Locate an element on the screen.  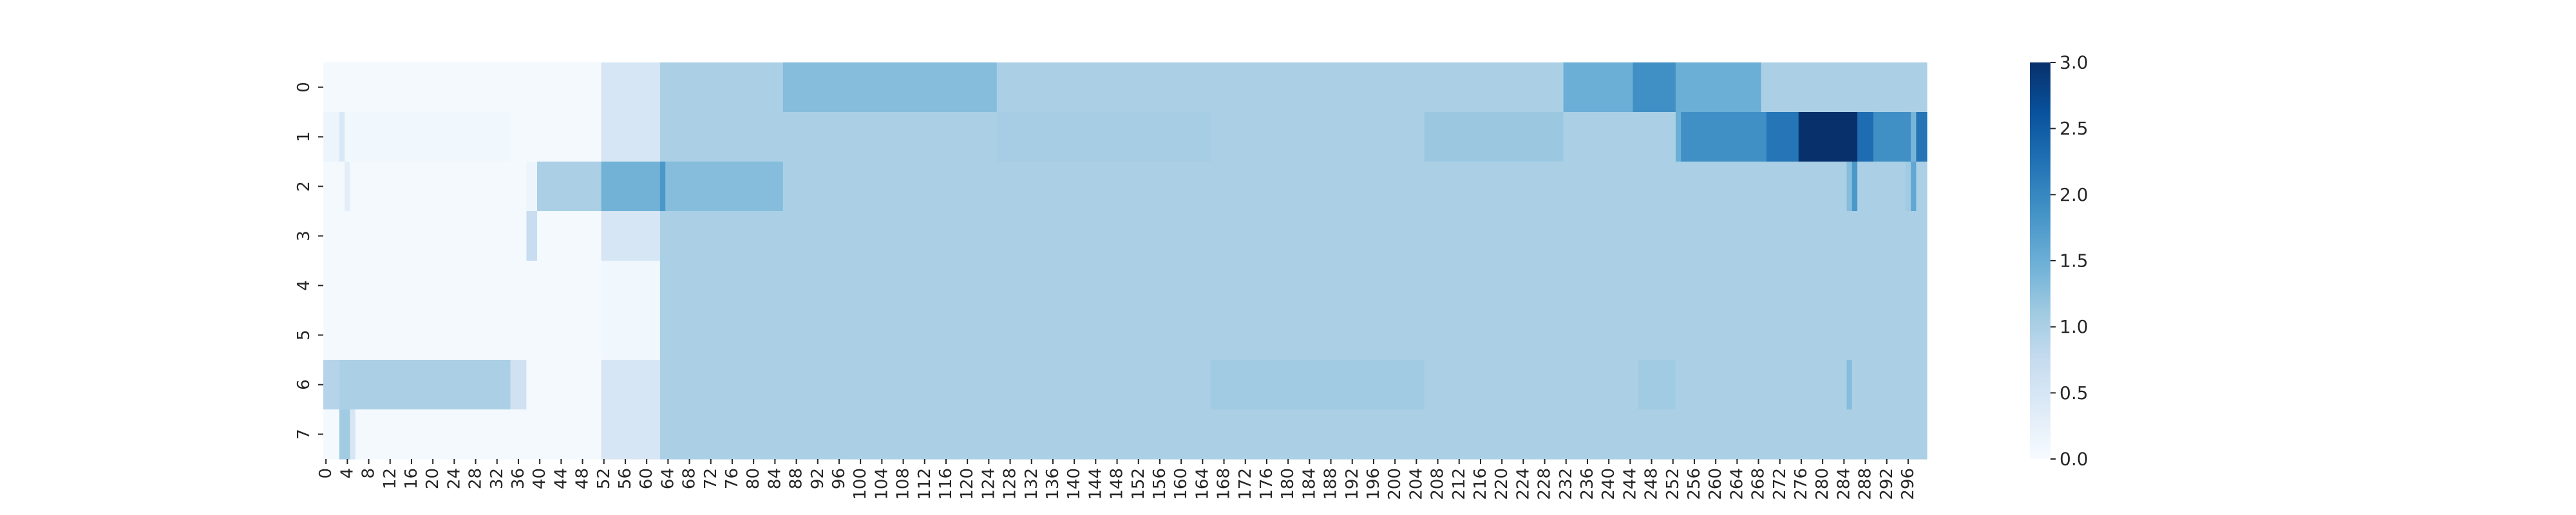
colorbar-ticks: 0.0 0.5 1.0 1.5 2.0 2.5 3.0 is located at coordinates (2069, 261).